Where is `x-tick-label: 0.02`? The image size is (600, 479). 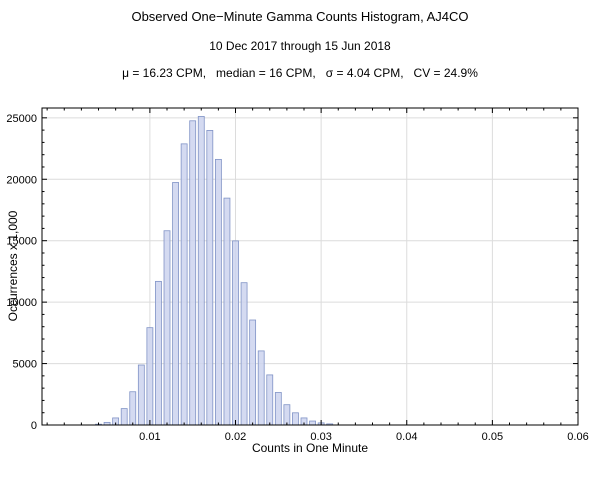 x-tick-label: 0.02 is located at coordinates (235, 437).